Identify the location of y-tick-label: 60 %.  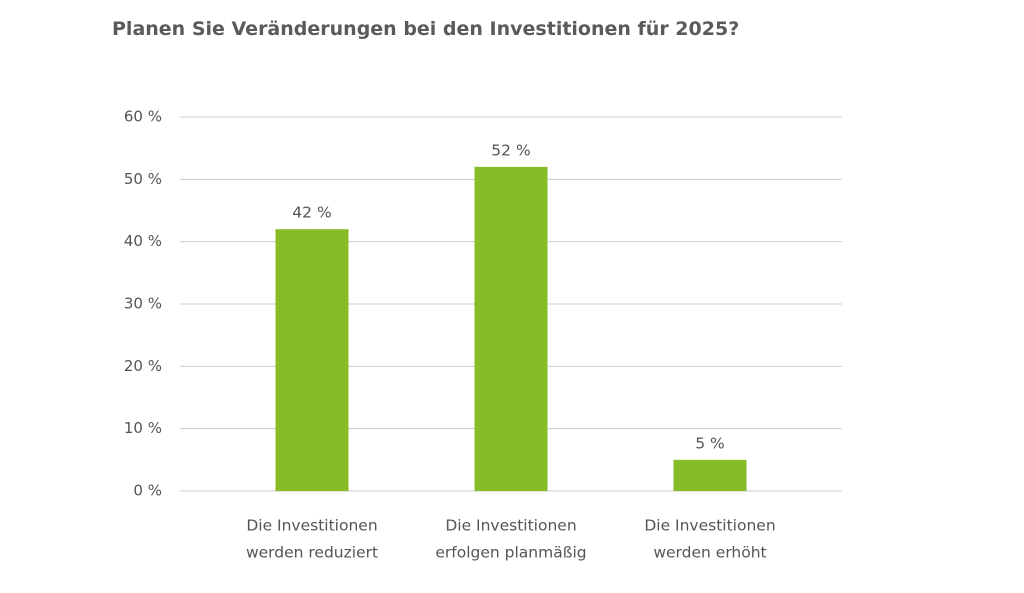
(143, 117).